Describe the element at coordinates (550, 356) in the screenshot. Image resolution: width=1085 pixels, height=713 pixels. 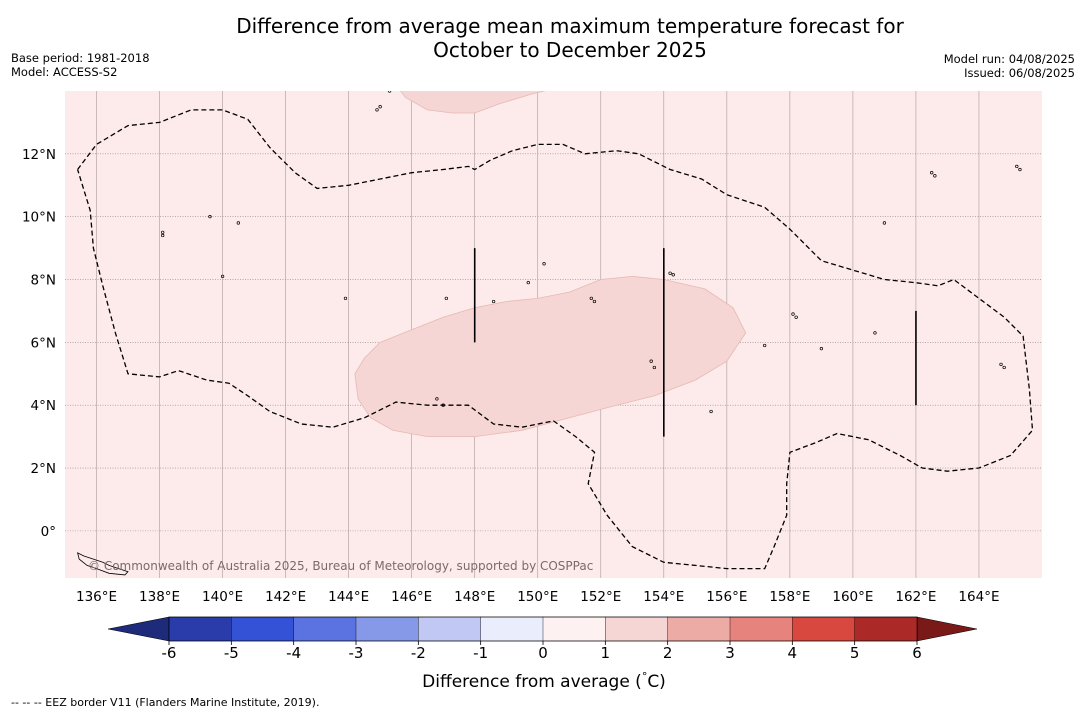
I see `anomaly-region-main` at that location.